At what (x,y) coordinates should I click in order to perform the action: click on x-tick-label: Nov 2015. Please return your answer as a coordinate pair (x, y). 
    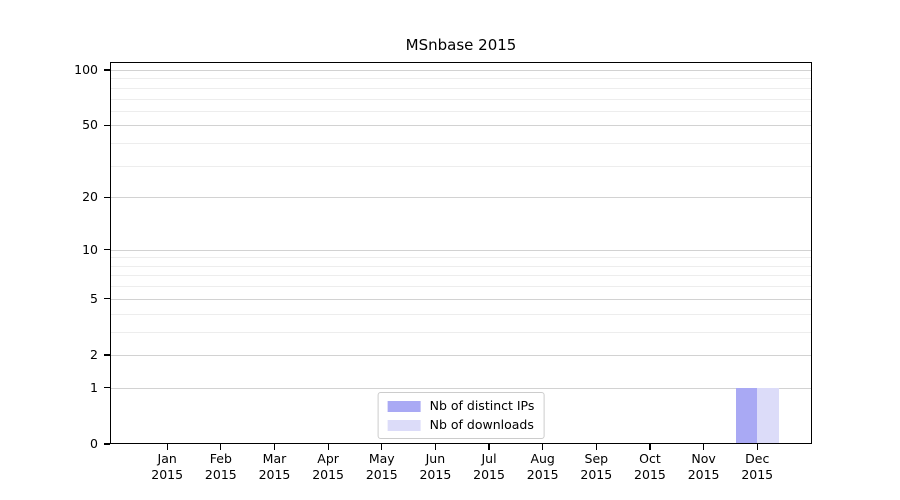
    Looking at the image, I should click on (704, 467).